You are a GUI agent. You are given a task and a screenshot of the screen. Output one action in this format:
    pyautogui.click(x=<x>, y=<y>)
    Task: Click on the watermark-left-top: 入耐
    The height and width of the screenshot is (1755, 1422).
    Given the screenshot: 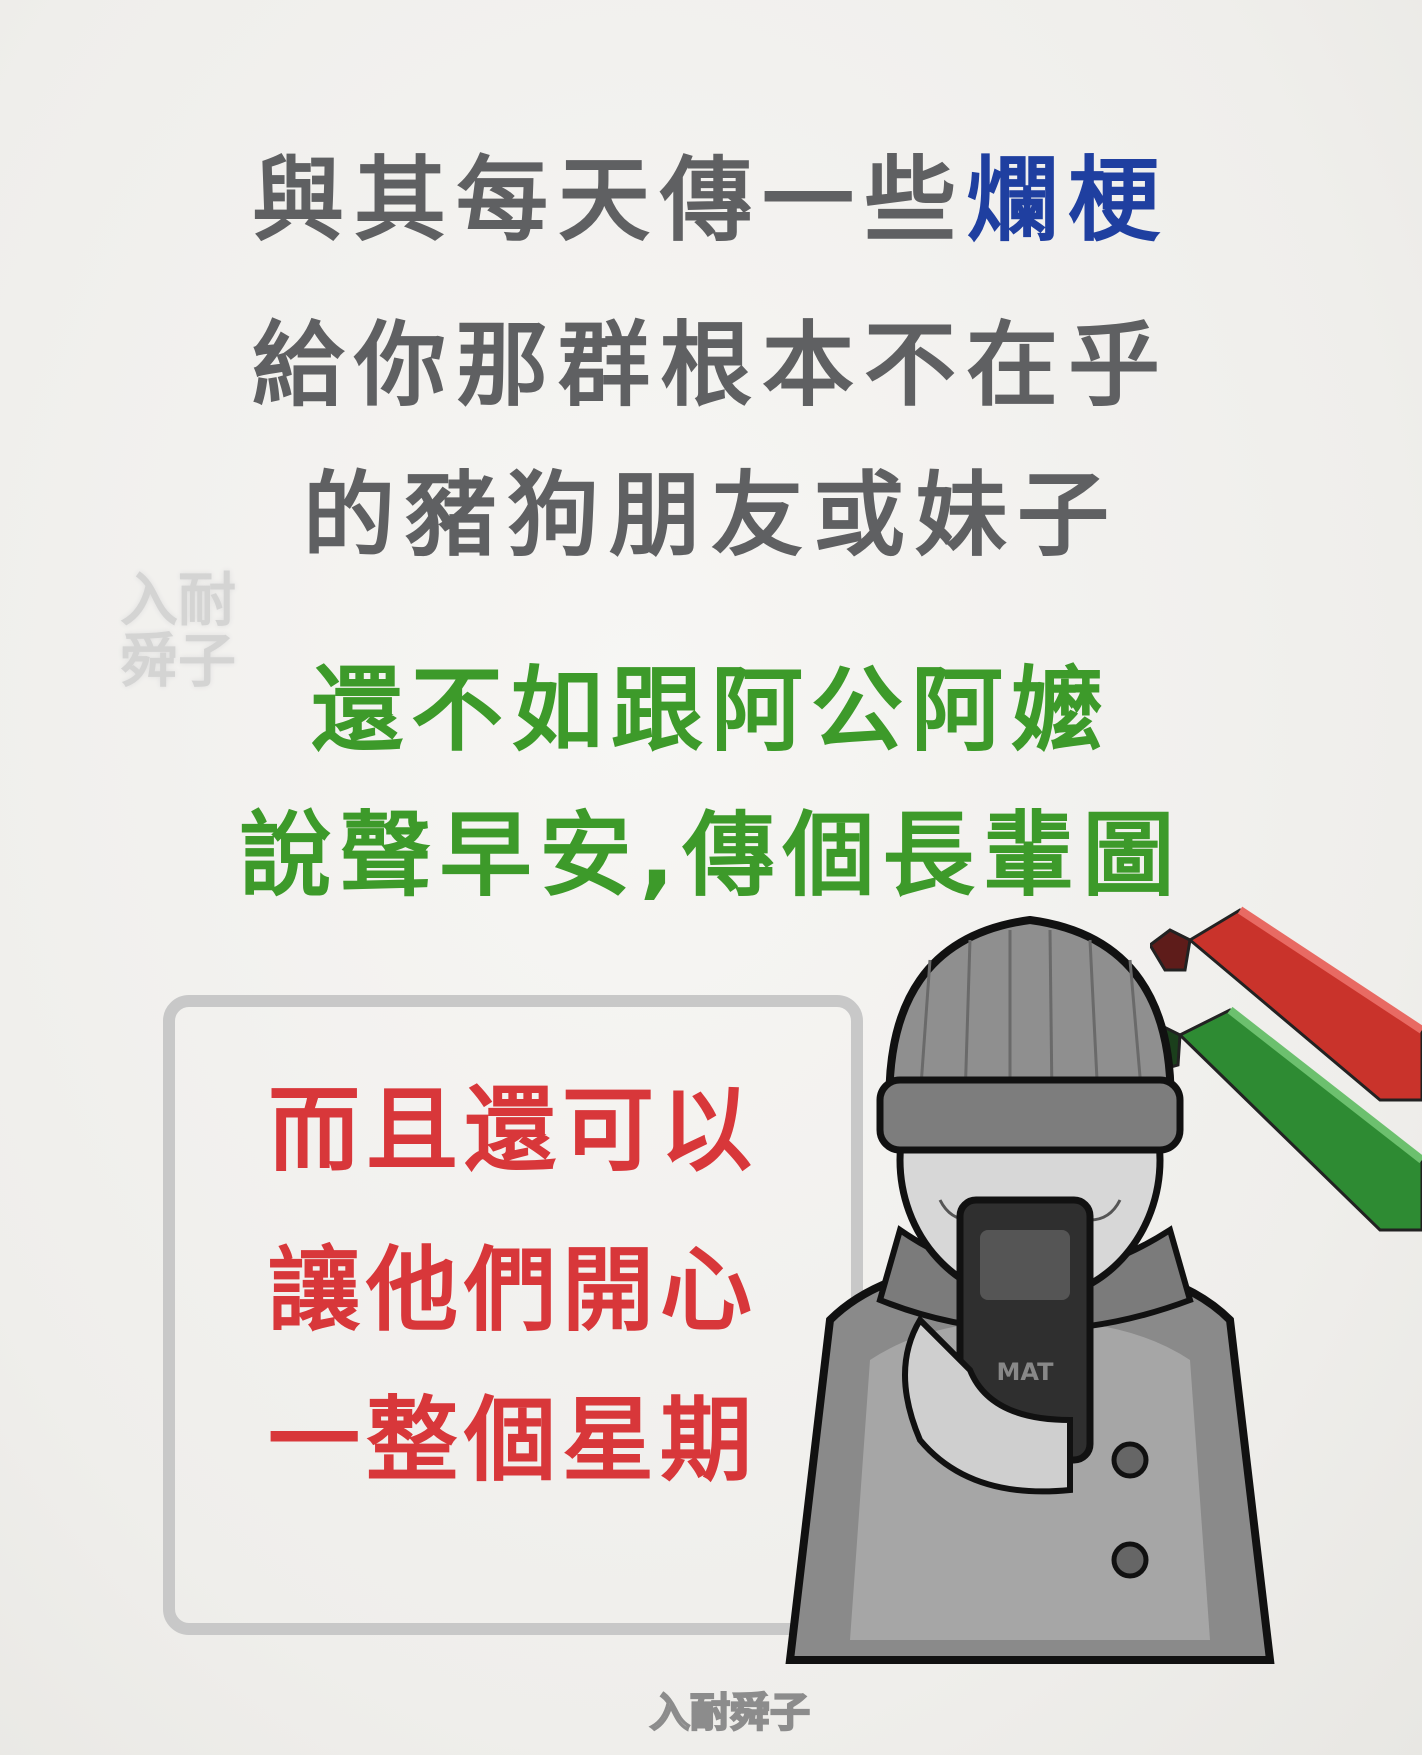 What is the action you would take?
    pyautogui.click(x=177, y=600)
    